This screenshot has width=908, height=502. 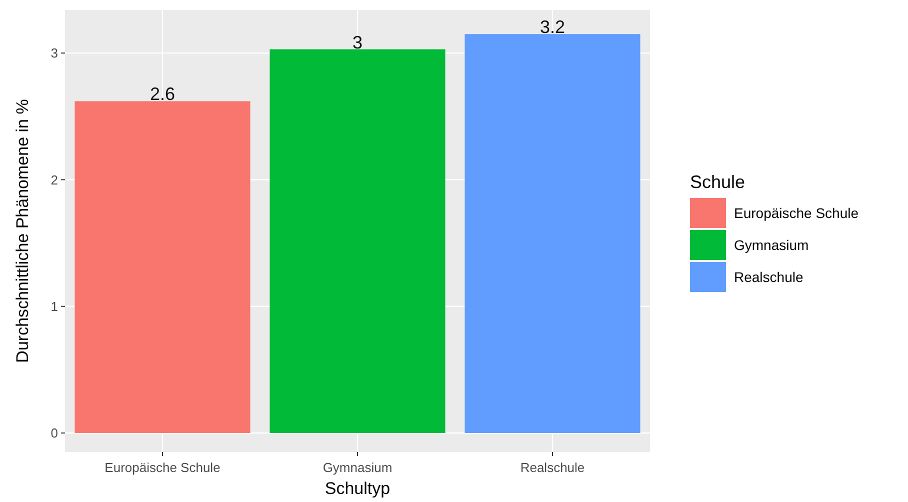 I want to click on data-label: 2.6, so click(x=163, y=94).